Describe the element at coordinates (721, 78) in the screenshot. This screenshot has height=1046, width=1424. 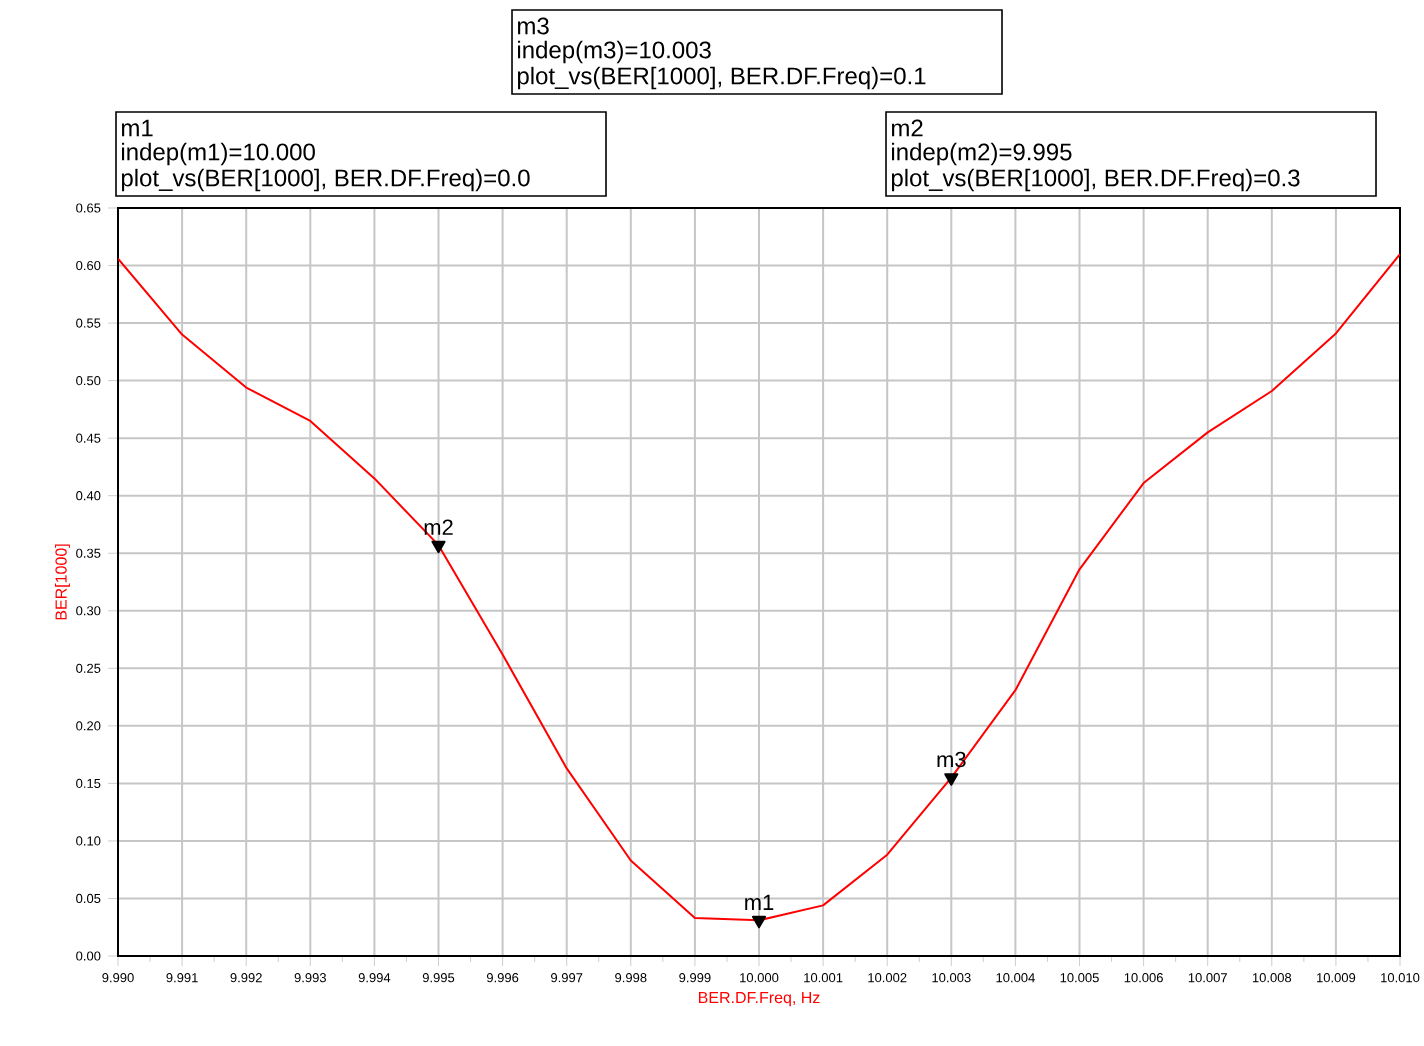
I see `text: plot_vs(BER[1000], BER.DF.Freq)=0.1` at that location.